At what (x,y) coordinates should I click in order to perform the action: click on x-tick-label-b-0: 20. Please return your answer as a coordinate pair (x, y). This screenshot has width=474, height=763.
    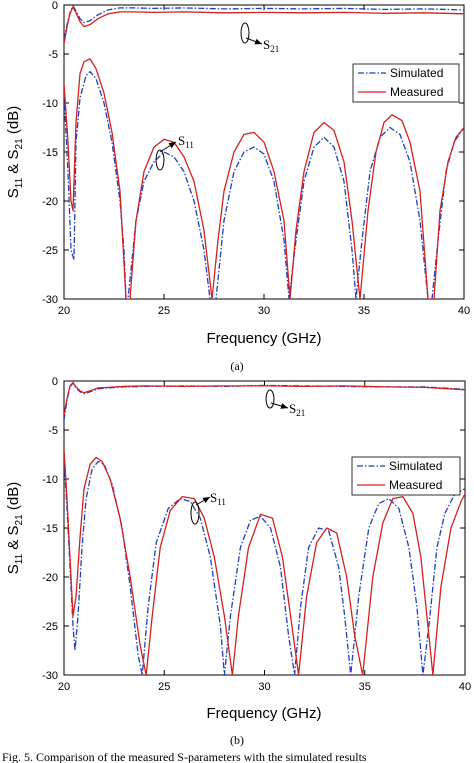
    Looking at the image, I should click on (64, 687).